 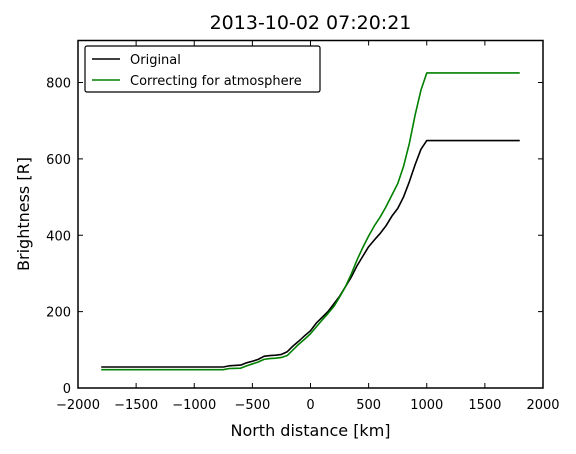 What do you see at coordinates (58, 84) in the screenshot?
I see `y-tick-label: 800` at bounding box center [58, 84].